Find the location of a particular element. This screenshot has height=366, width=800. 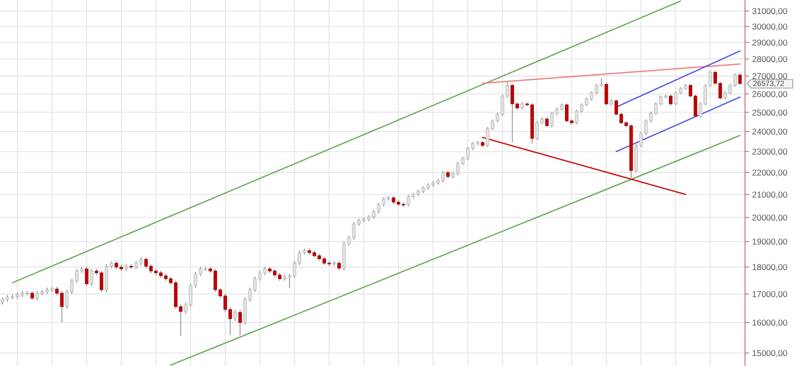

y-tick-label: 23000,00 is located at coordinates (770, 151).